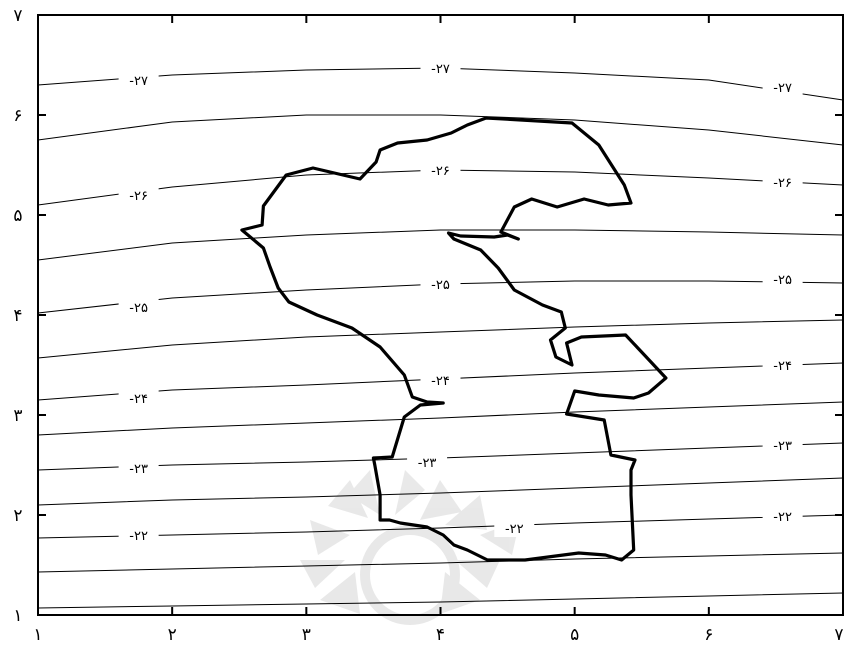  I want to click on y-tick-label: ۱, so click(17, 616).